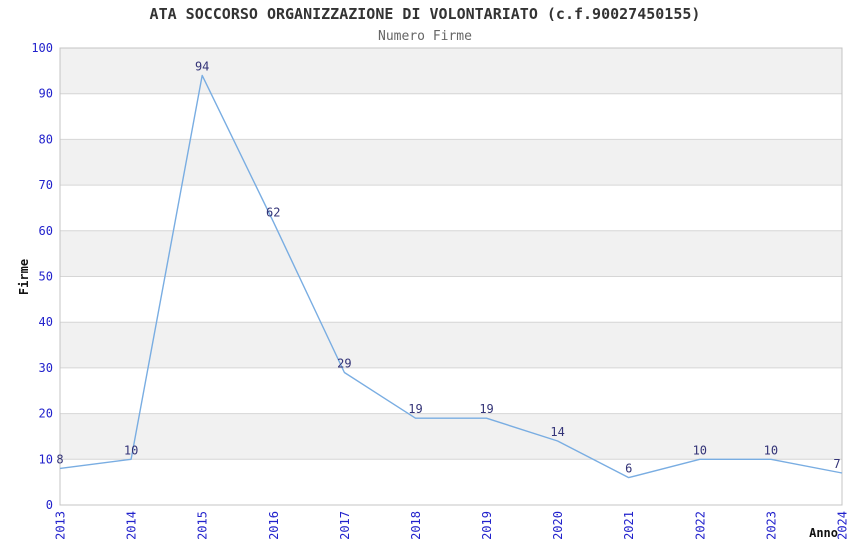 Image resolution: width=850 pixels, height=550 pixels. I want to click on y-tick-label: 40, so click(46, 322).